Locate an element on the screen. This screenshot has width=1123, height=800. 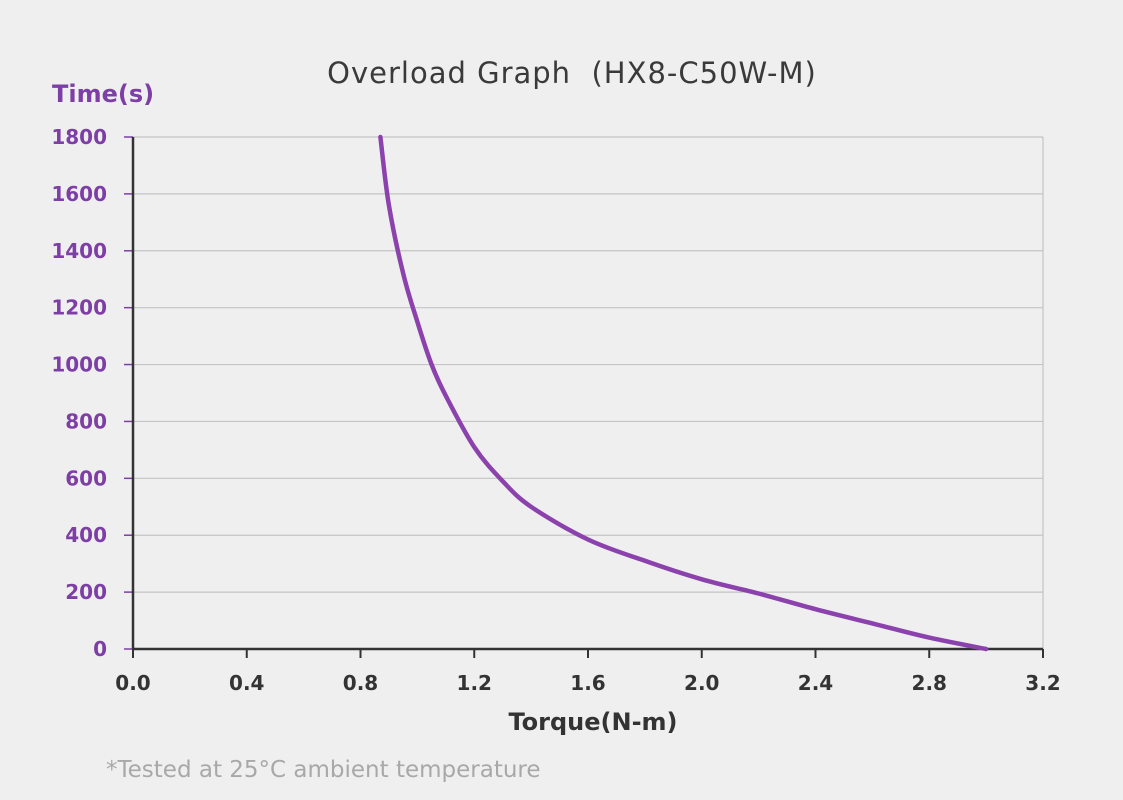
y-tick-label-4: 800 is located at coordinates (86, 421).